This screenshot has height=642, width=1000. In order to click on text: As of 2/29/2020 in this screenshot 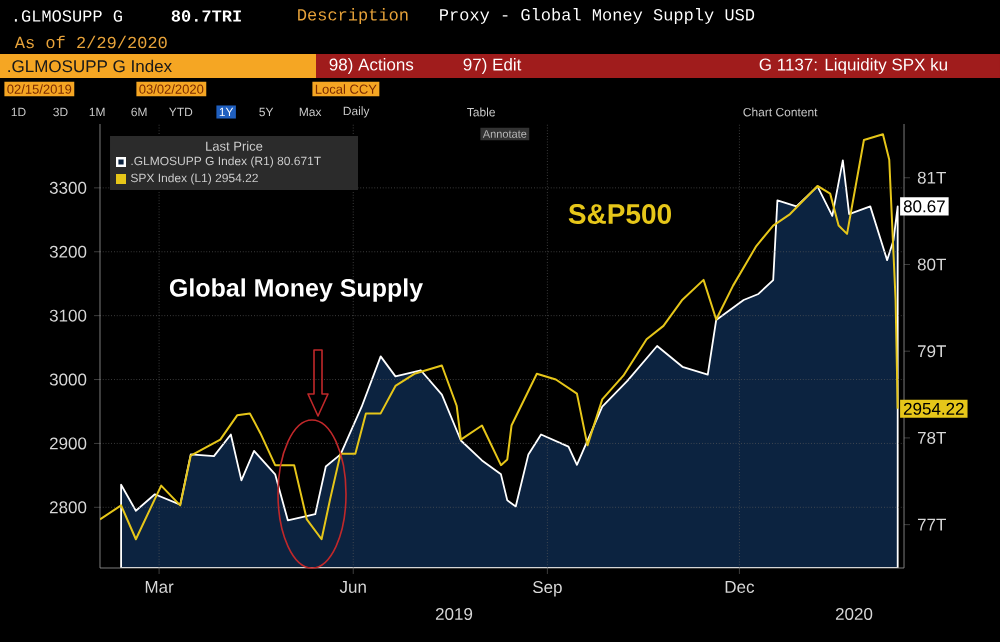, I will do `click(90, 42)`.